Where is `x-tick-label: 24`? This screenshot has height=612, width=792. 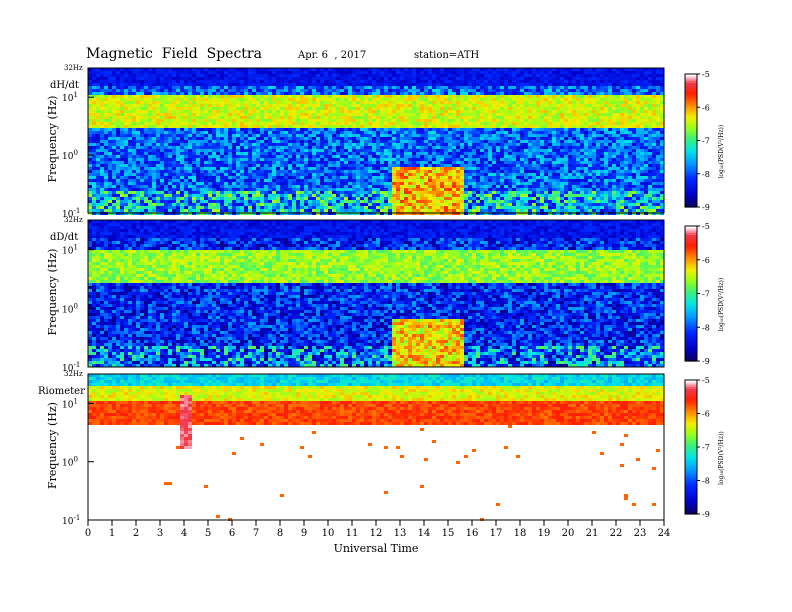
x-tick-label: 24 is located at coordinates (664, 533).